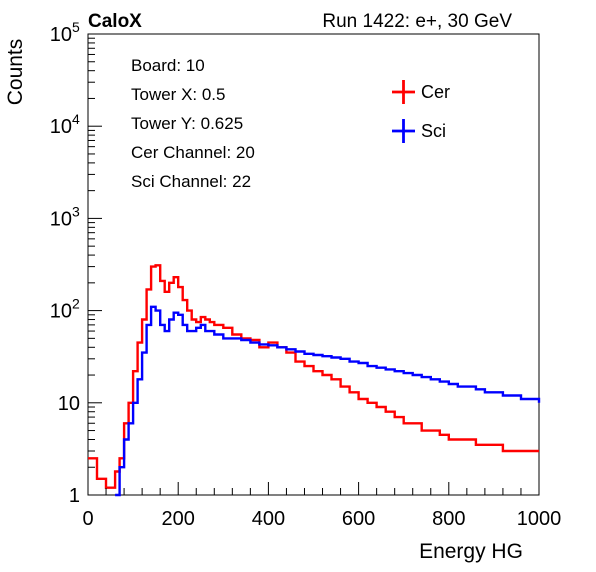 This screenshot has height=572, width=596. I want to click on x-tick-label: 800, so click(448, 519).